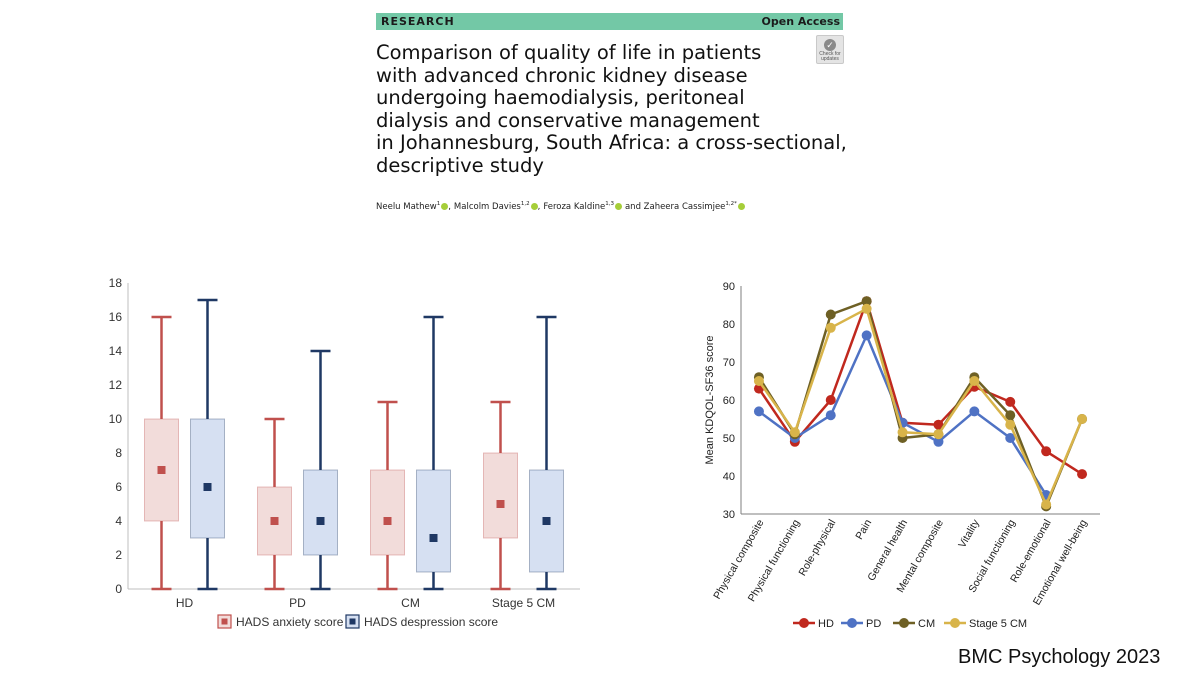 This screenshot has height=673, width=1200. What do you see at coordinates (731, 204) in the screenshot?
I see `author-affiliation: 1,2*` at bounding box center [731, 204].